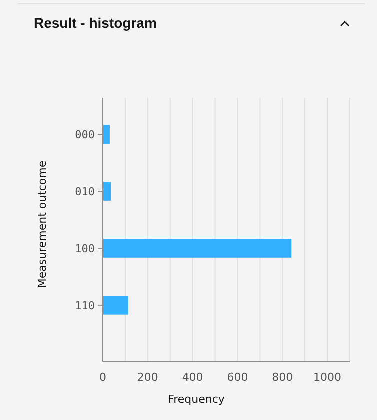  What do you see at coordinates (328, 377) in the screenshot?
I see `x-tick-label: 1000` at bounding box center [328, 377].